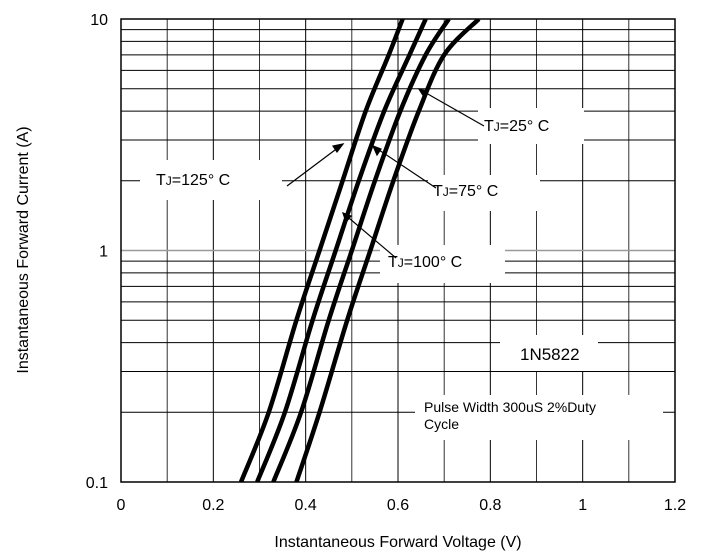  I want to click on x-tick-label: 0.2, so click(213, 505).